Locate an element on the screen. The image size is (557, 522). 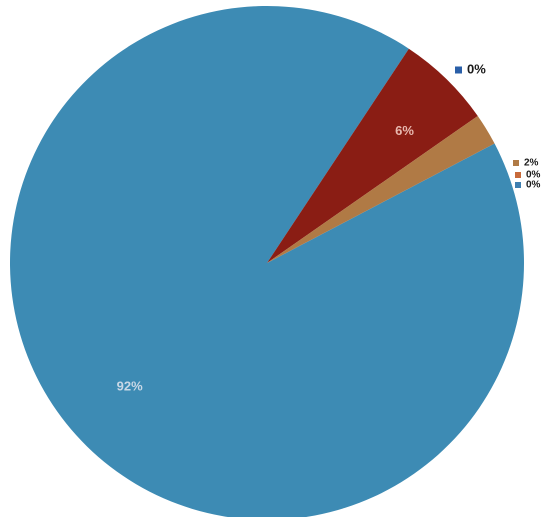
legend-label-3: 0% is located at coordinates (533, 185).